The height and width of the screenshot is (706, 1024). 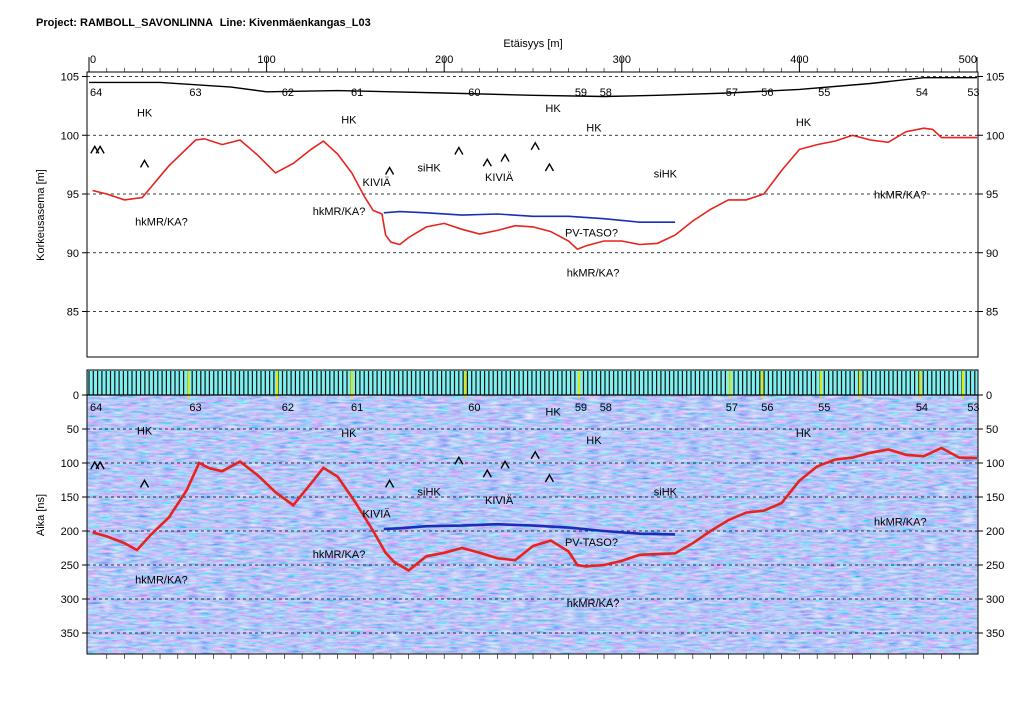 What do you see at coordinates (922, 408) in the screenshot?
I see `radargram-station-label: 54` at bounding box center [922, 408].